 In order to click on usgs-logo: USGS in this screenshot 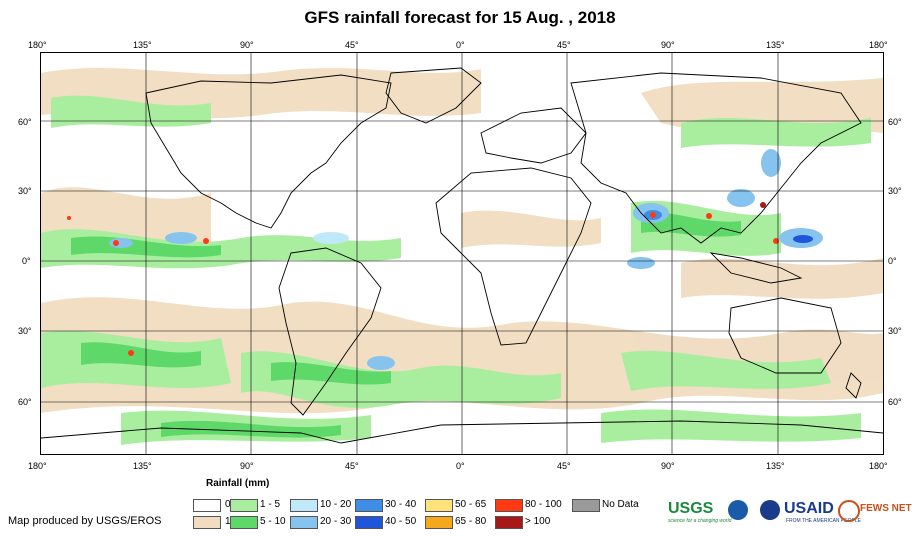, I will do `click(690, 509)`.